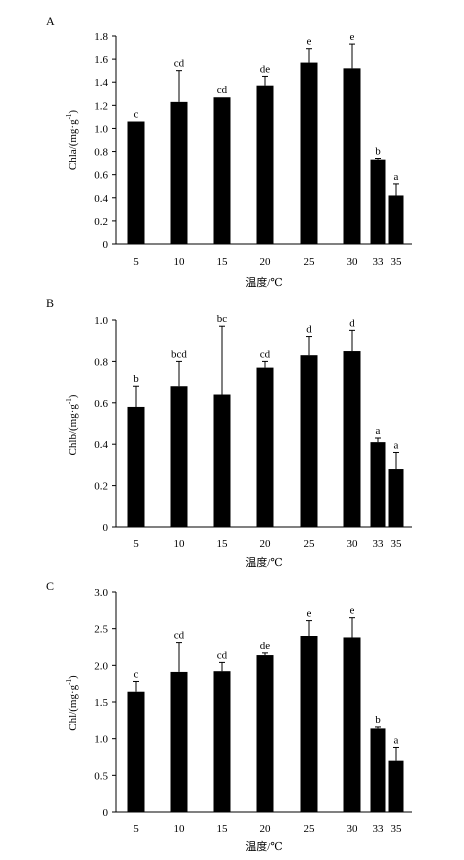 The width and height of the screenshot is (464, 860). What do you see at coordinates (266, 829) in the screenshot?
I see `x-tick-label-c-20: 20` at bounding box center [266, 829].